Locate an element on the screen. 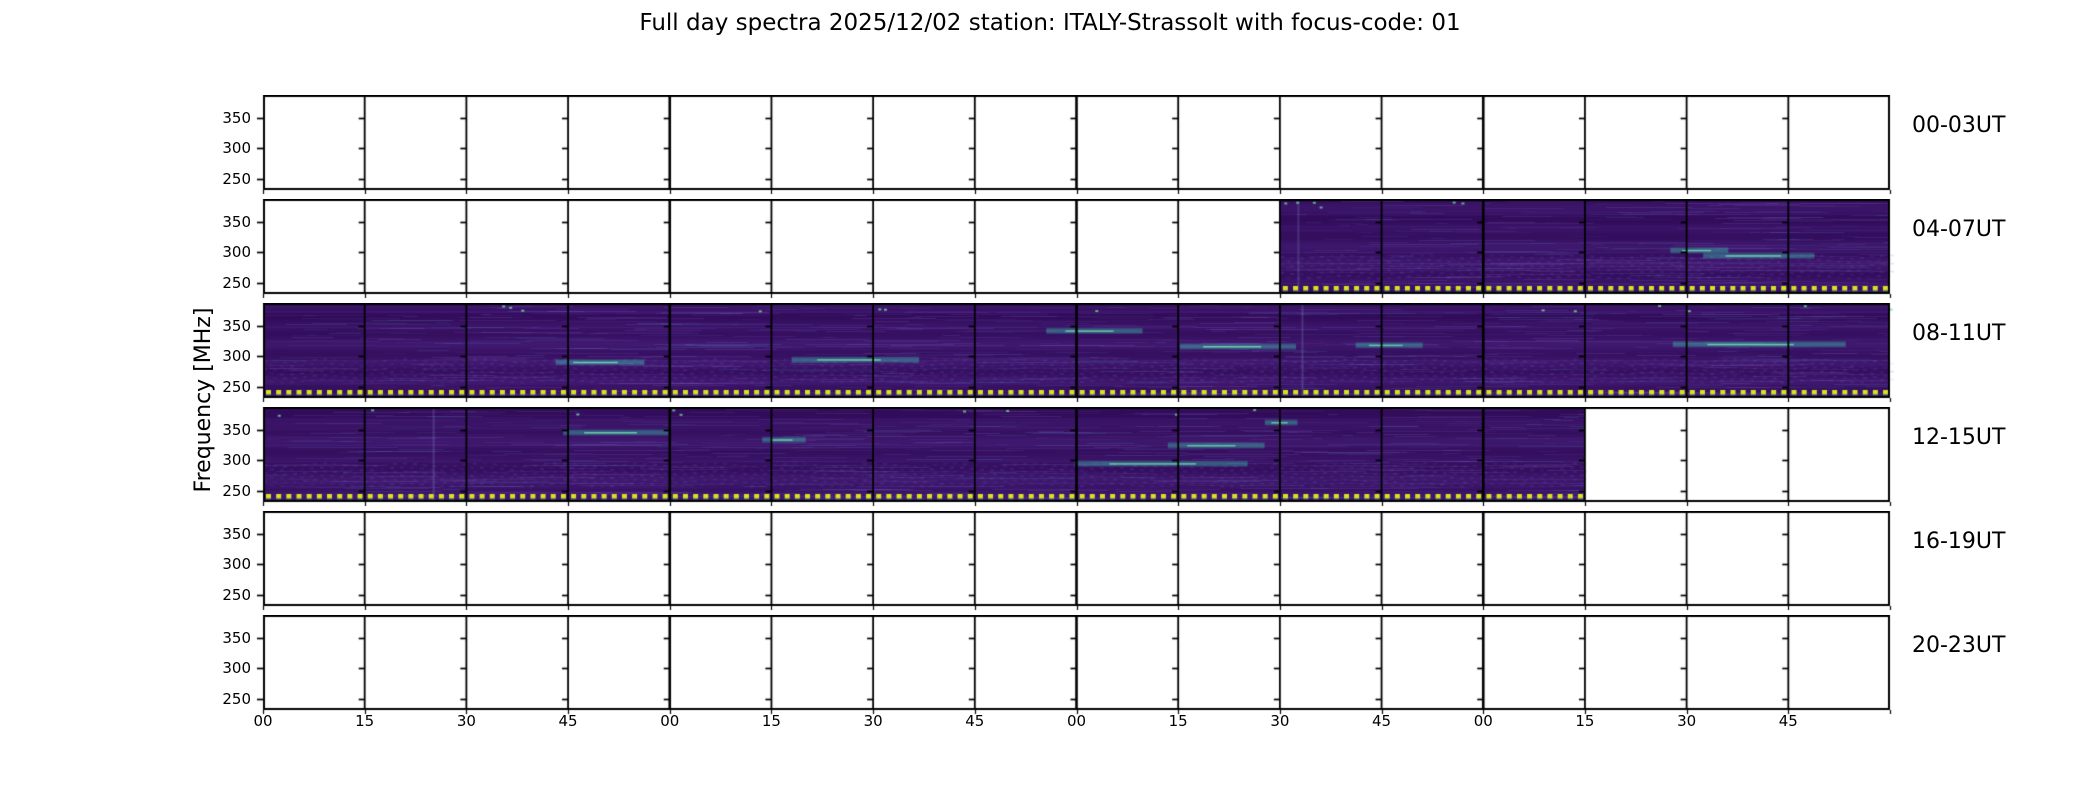 This screenshot has width=2100, height=800. row-time-label: 04-07UT is located at coordinates (1959, 229).